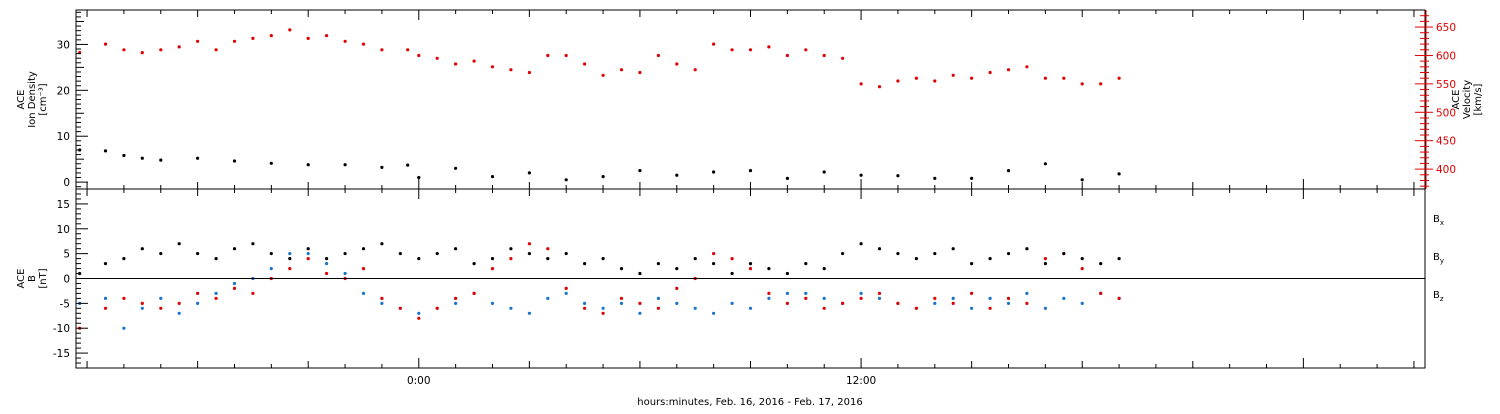 This screenshot has height=414, width=1500. I want to click on bx-series, so click(599, 259).